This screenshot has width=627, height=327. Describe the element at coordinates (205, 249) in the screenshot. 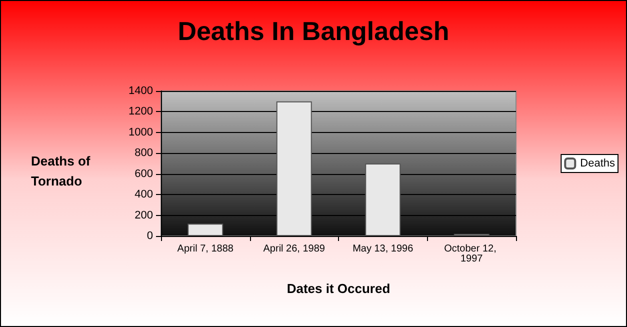

I see `x-tick-label: April 7, 1888` at that location.